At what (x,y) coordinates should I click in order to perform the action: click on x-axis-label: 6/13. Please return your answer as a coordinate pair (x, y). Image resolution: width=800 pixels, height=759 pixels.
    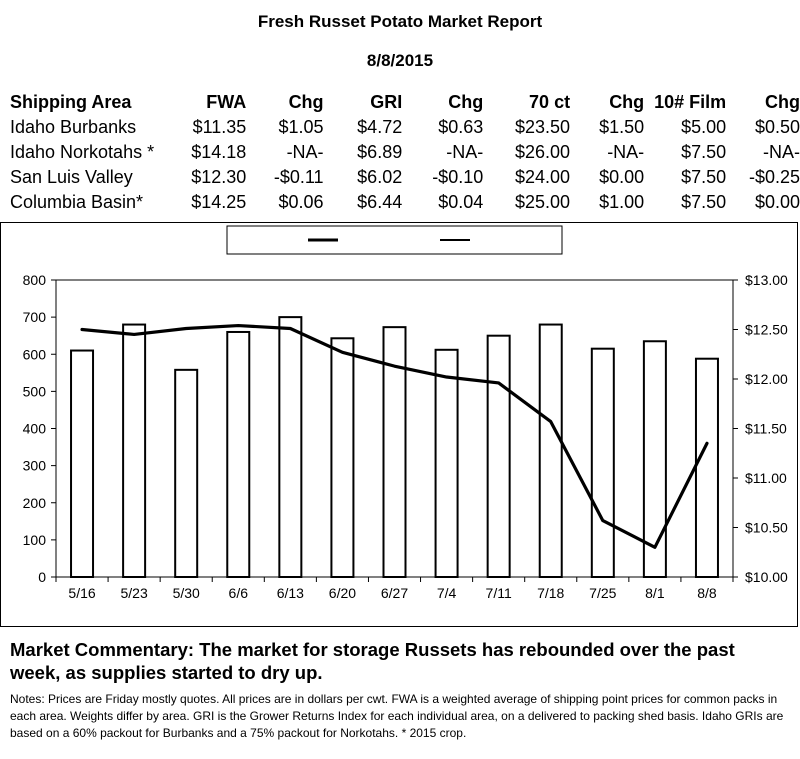
    Looking at the image, I should click on (290, 593).